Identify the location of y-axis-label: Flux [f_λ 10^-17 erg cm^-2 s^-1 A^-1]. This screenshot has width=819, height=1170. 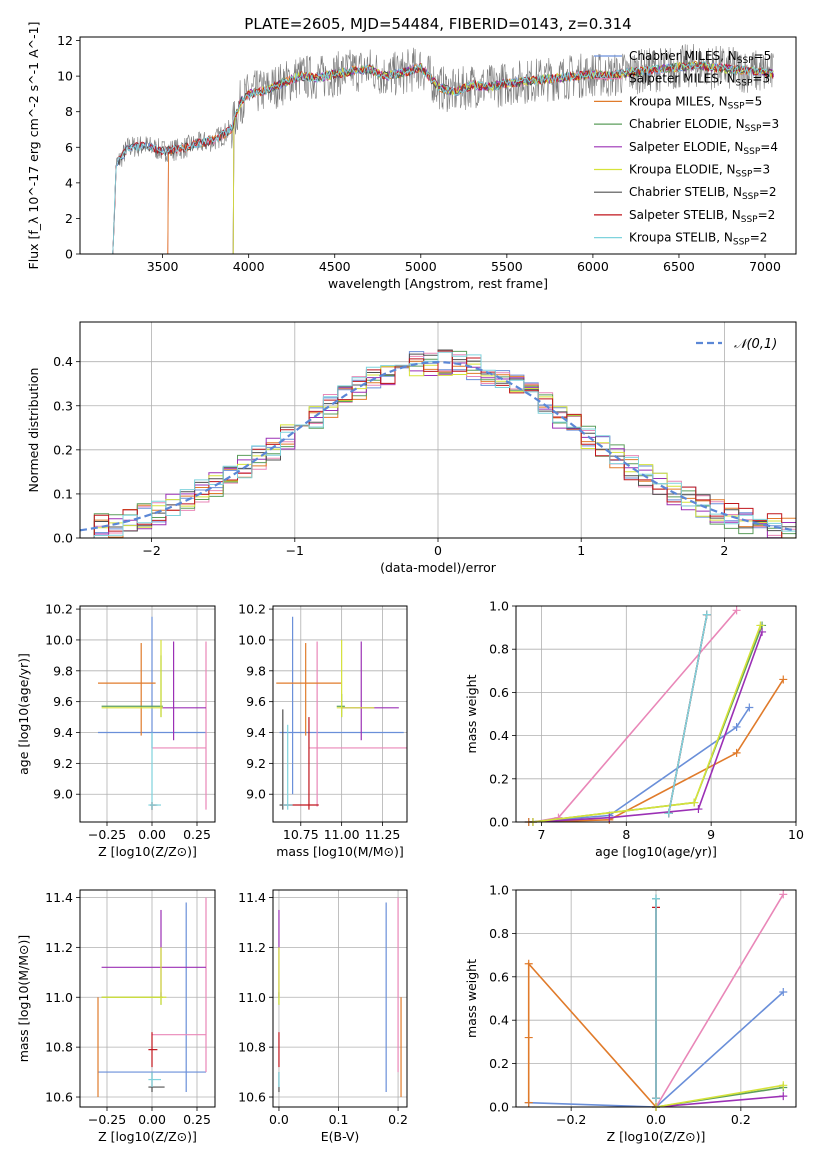
(33, 146).